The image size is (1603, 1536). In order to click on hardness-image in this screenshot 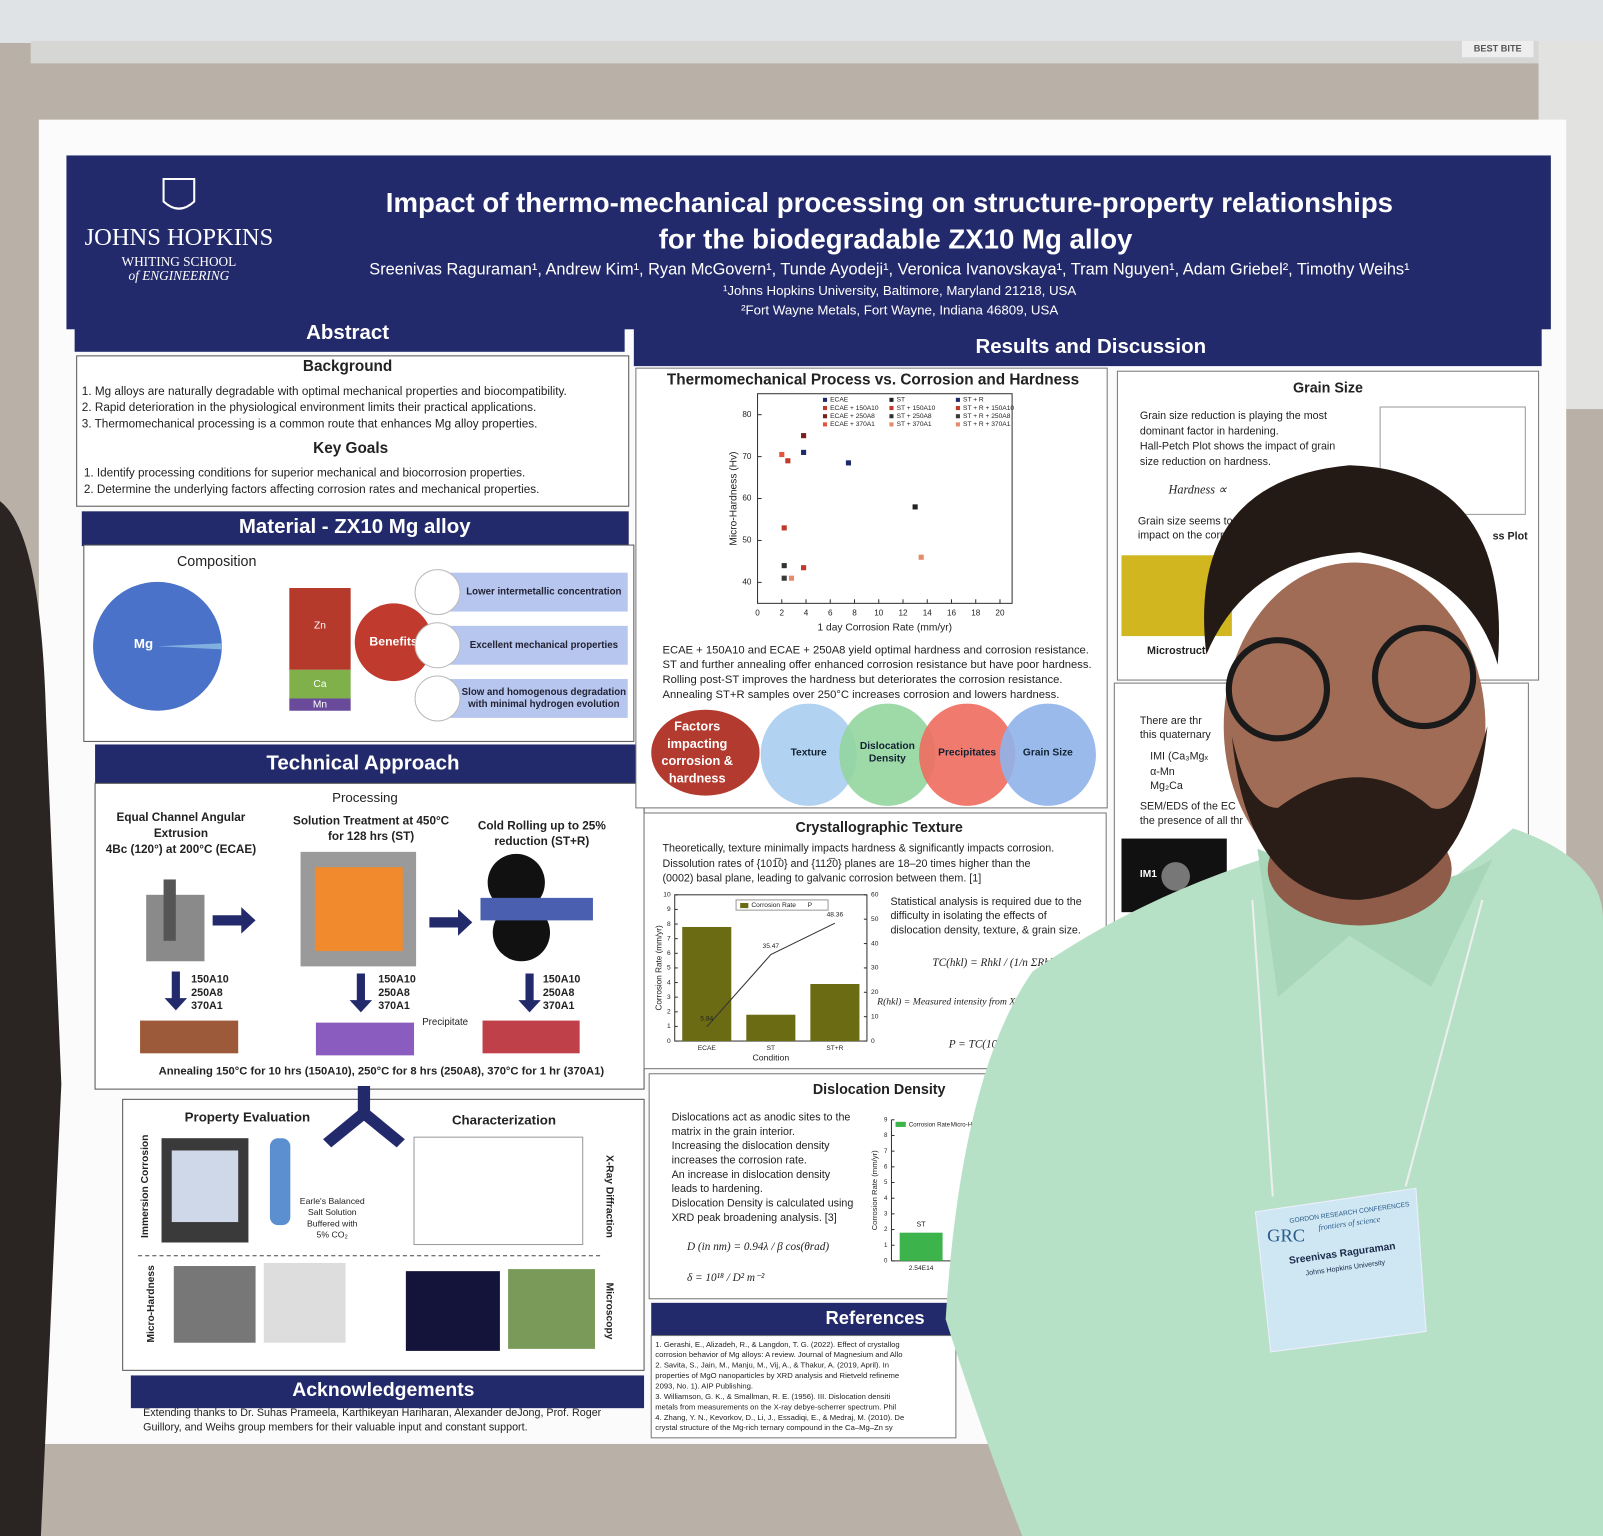, I will do `click(214, 1304)`.